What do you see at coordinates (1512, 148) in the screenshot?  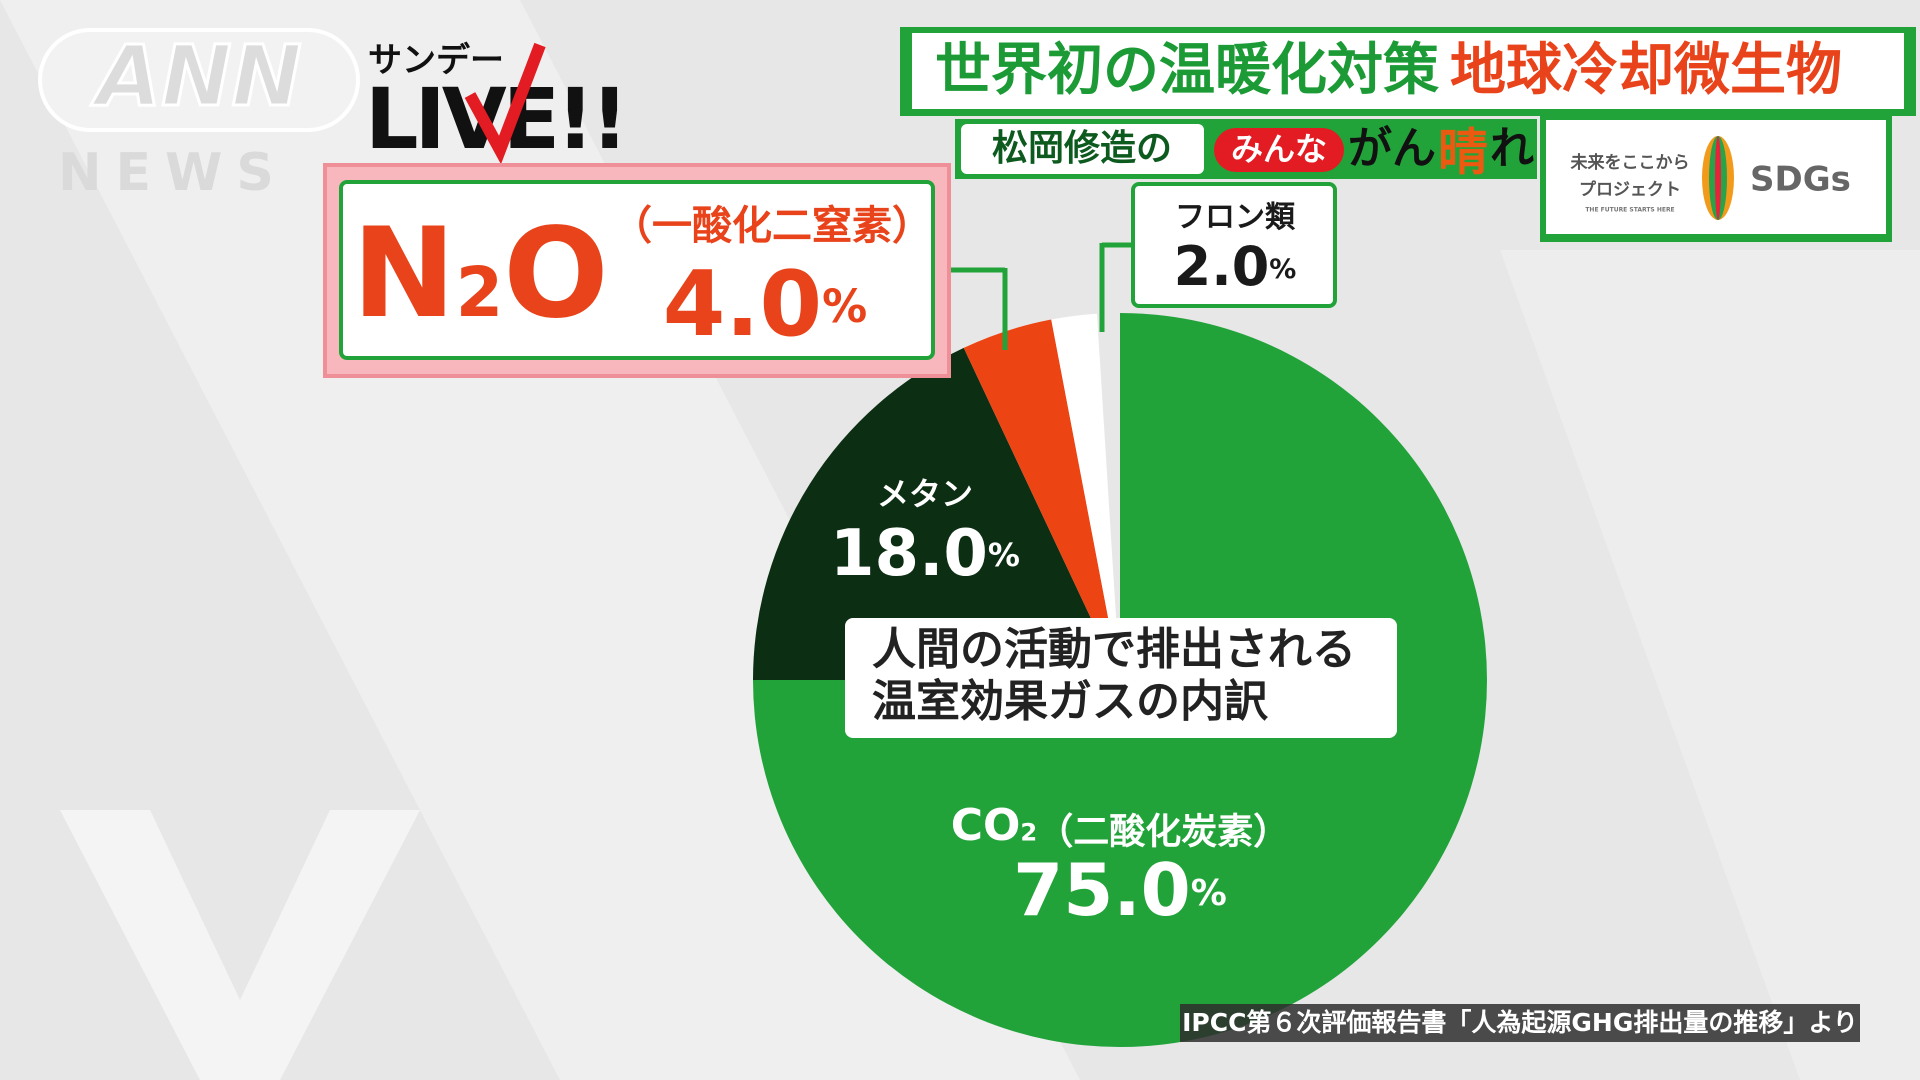 I see `segment-title-part: れ` at bounding box center [1512, 148].